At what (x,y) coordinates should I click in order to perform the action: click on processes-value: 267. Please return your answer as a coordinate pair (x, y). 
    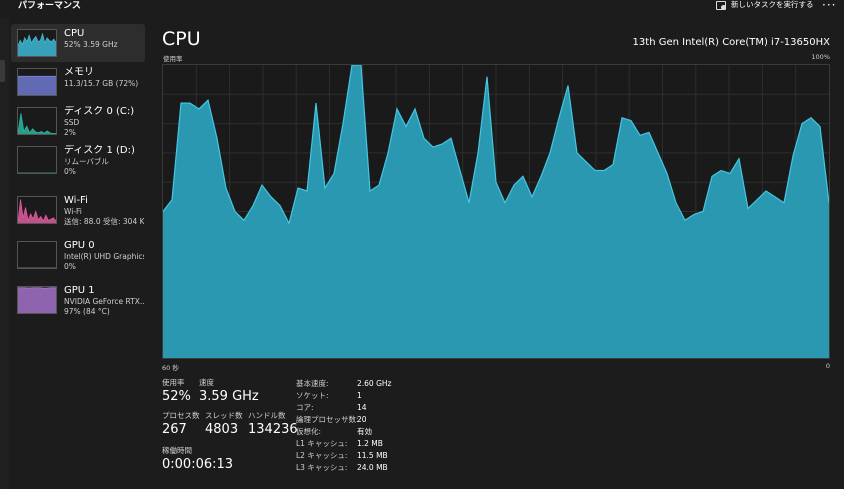
    Looking at the image, I should click on (174, 429).